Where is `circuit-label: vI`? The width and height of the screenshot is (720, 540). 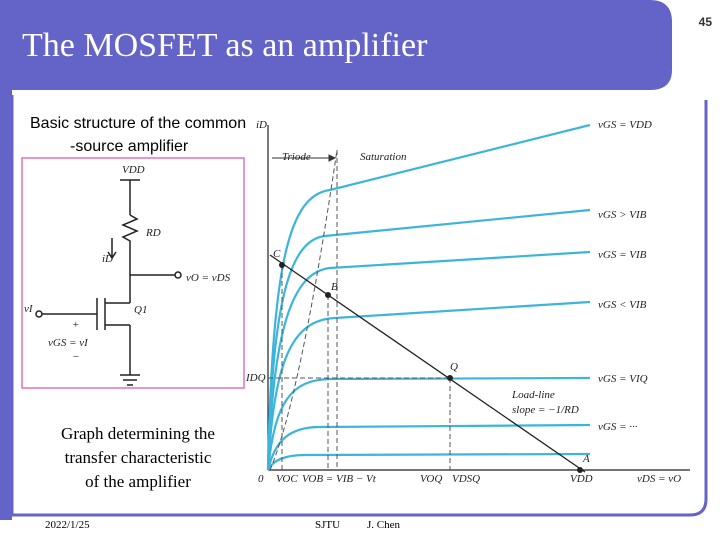
circuit-label: vI is located at coordinates (29, 309).